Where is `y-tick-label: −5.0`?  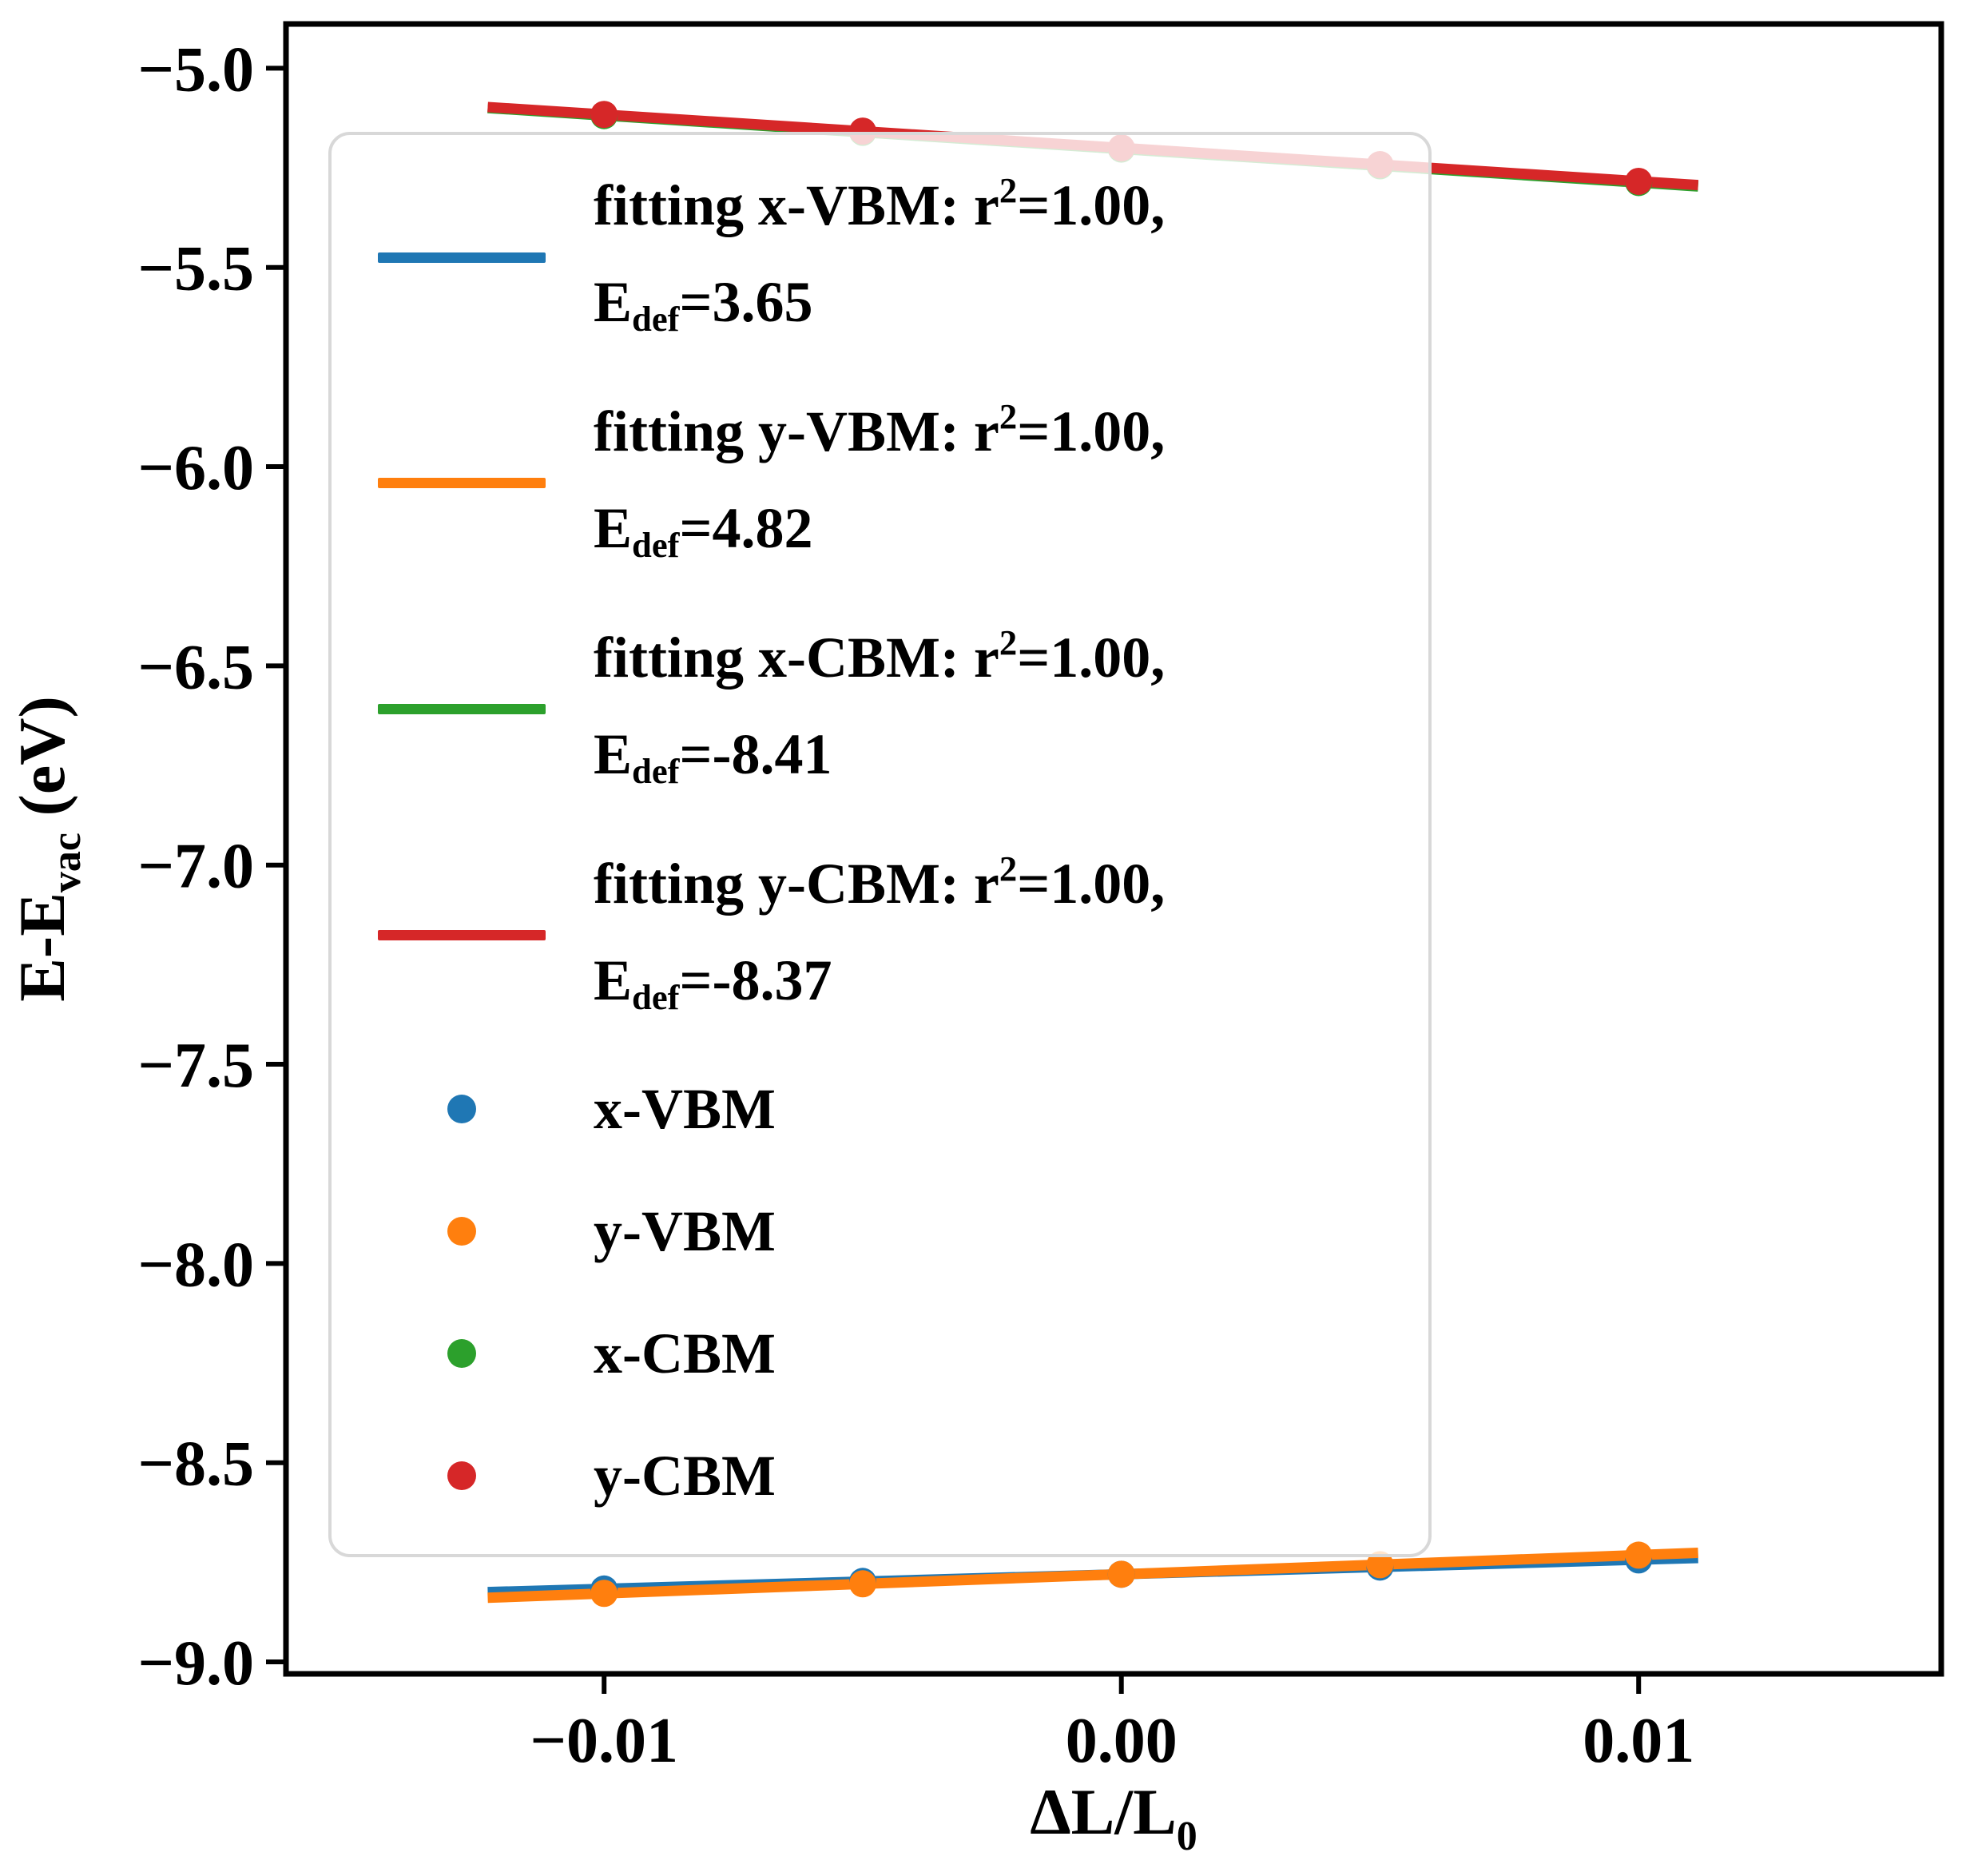 y-tick-label: −5.0 is located at coordinates (196, 69).